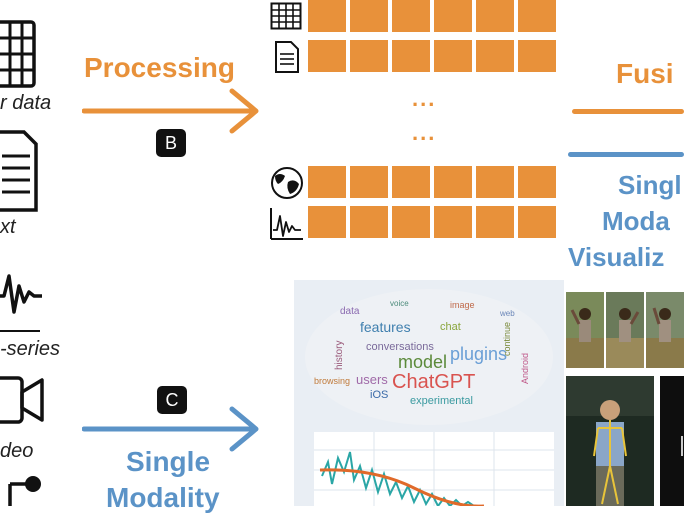  I want to click on video-label: deo, so click(17, 451).